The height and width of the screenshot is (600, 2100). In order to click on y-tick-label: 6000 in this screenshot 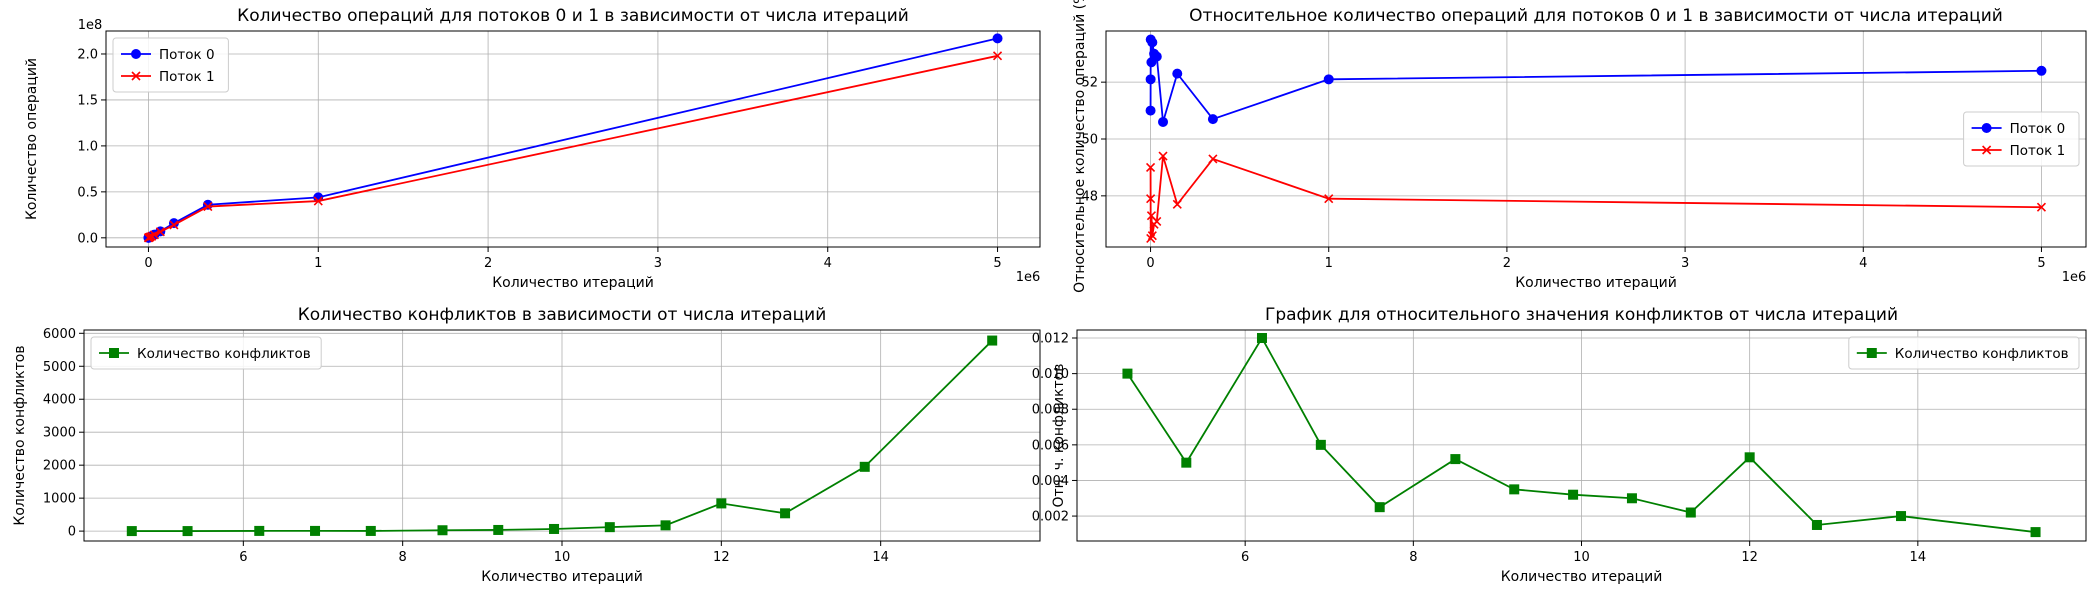, I will do `click(59, 334)`.